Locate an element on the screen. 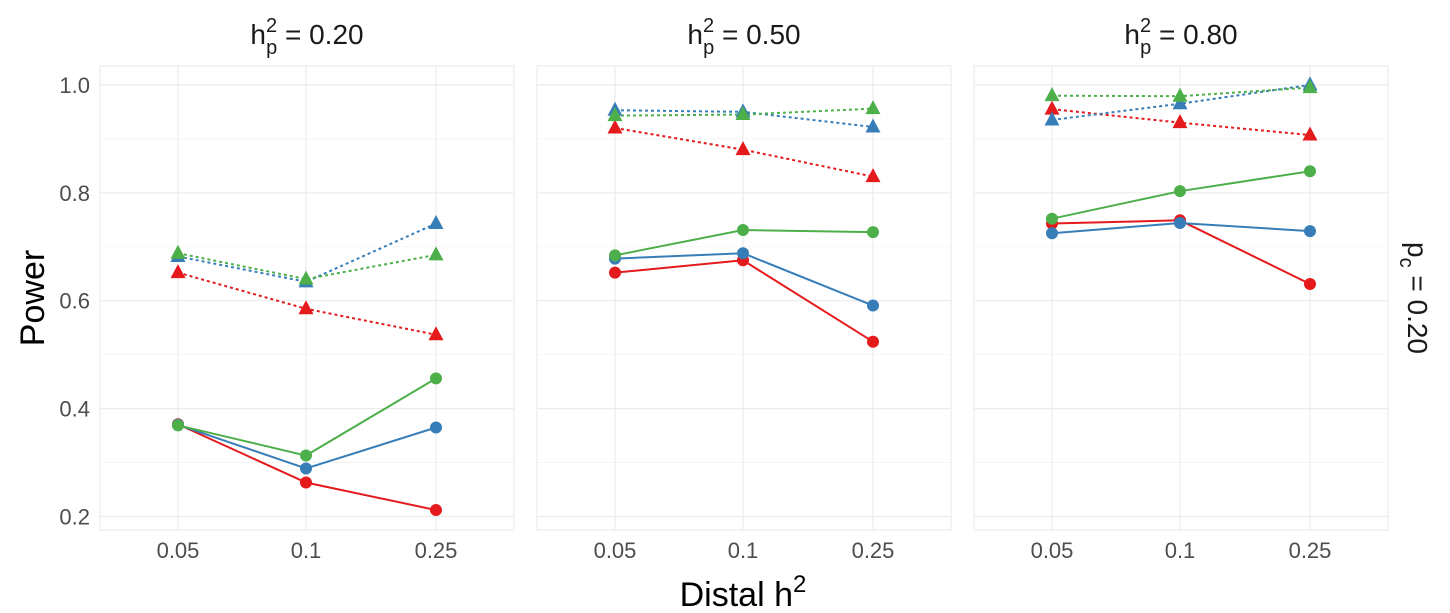 The width and height of the screenshot is (1450, 613). x-axis-title: Distal h2 is located at coordinates (743, 592).